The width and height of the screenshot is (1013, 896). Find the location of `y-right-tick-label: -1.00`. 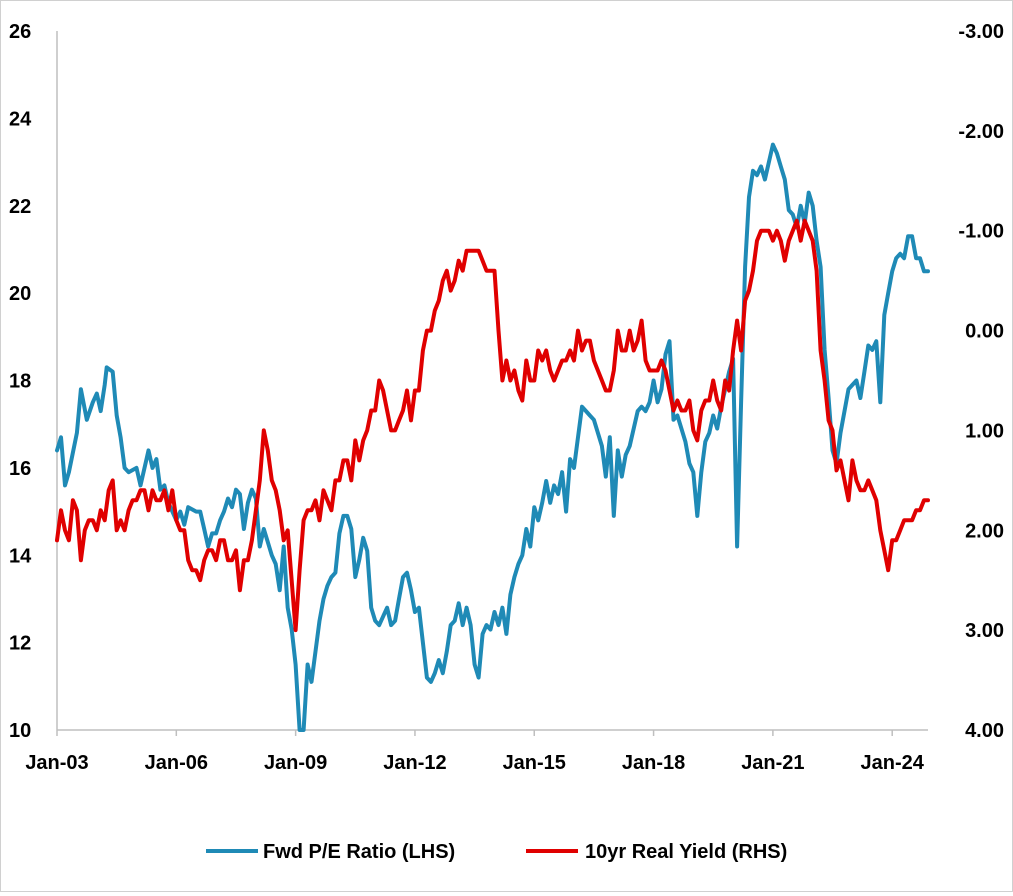

y-right-tick-label: -1.00 is located at coordinates (981, 232).